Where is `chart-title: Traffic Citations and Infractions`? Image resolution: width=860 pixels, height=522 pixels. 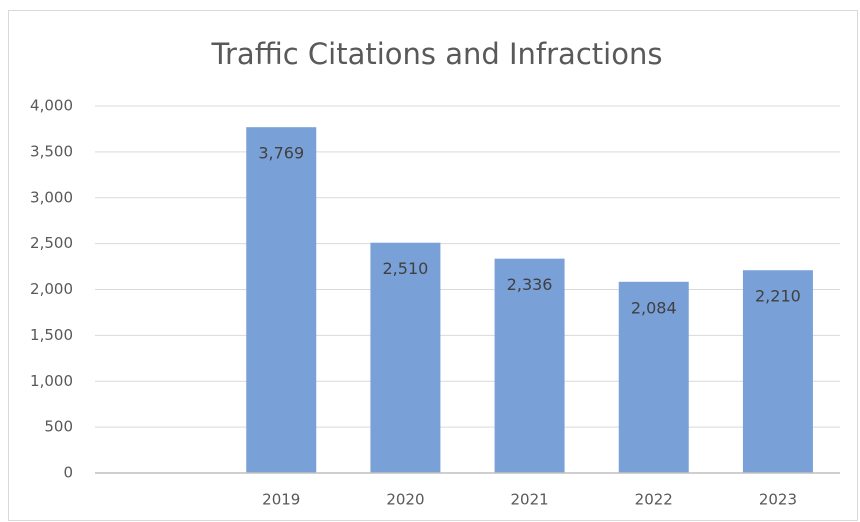
chart-title: Traffic Citations and Infractions is located at coordinates (437, 54).